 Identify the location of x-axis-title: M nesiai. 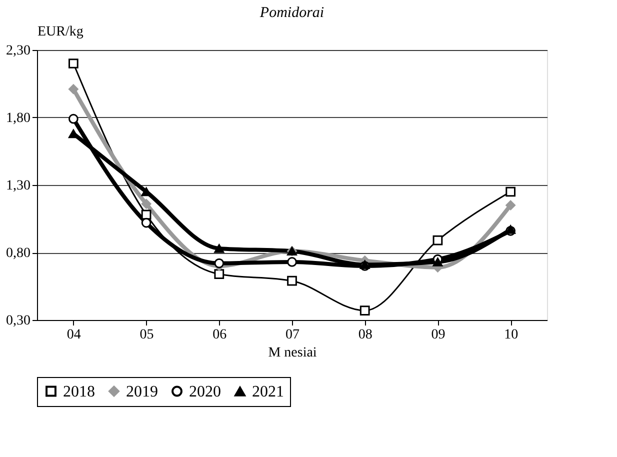
(292, 353).